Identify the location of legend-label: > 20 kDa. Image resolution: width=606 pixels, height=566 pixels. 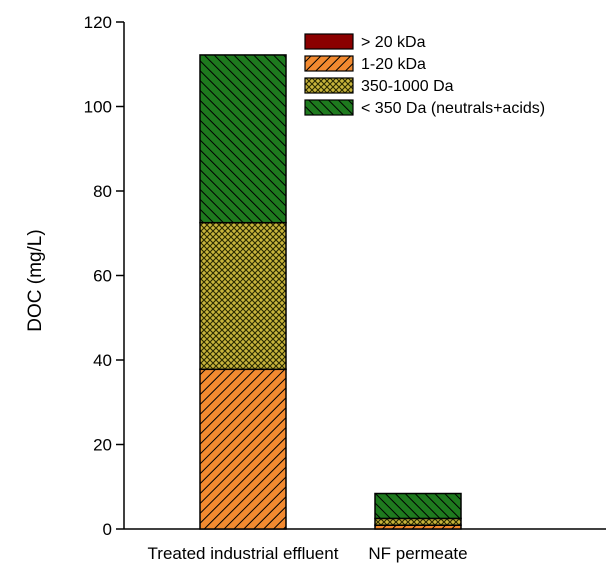
(393, 42).